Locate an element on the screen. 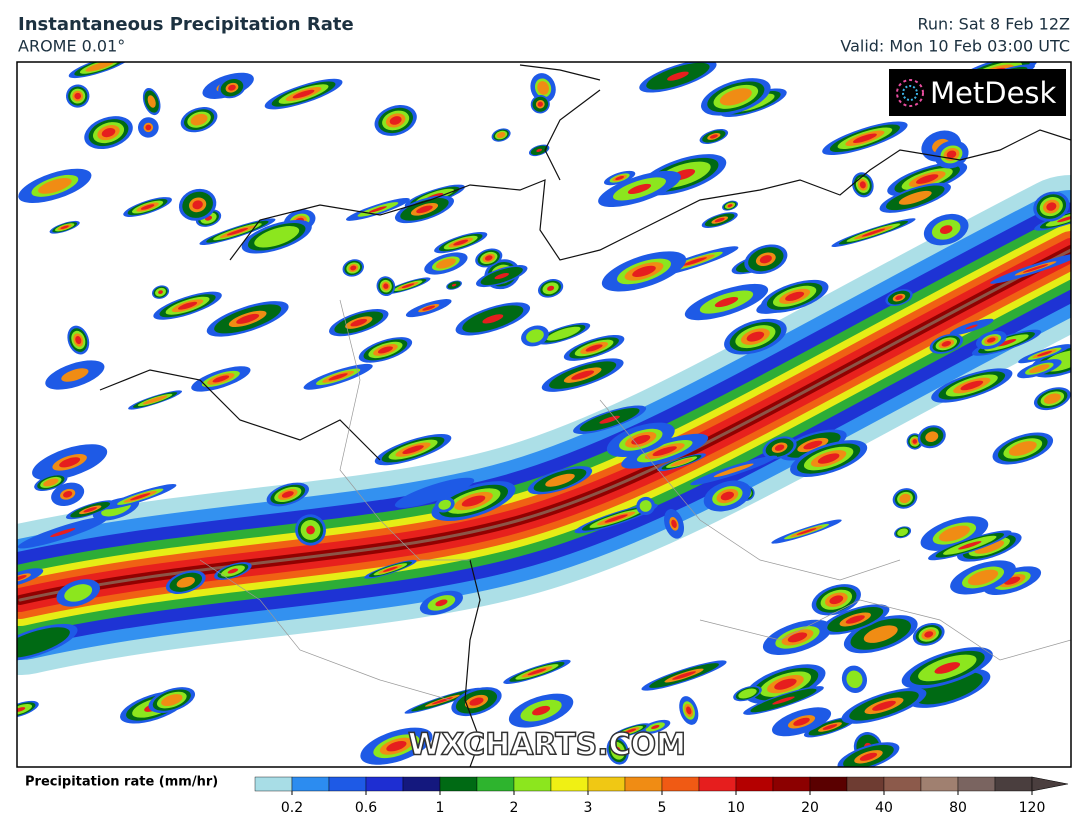 The height and width of the screenshot is (839, 1088). watermark: WXCHARTS.COM is located at coordinates (547, 745).